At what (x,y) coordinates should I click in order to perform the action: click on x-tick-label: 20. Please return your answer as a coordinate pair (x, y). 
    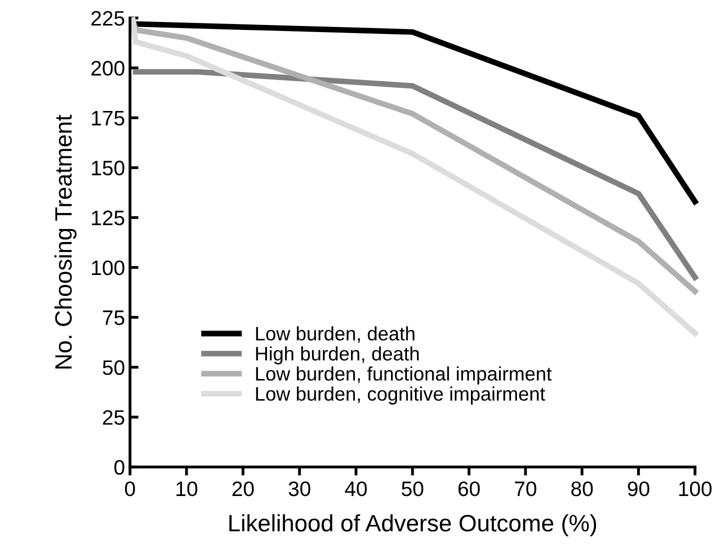
    Looking at the image, I should click on (243, 488).